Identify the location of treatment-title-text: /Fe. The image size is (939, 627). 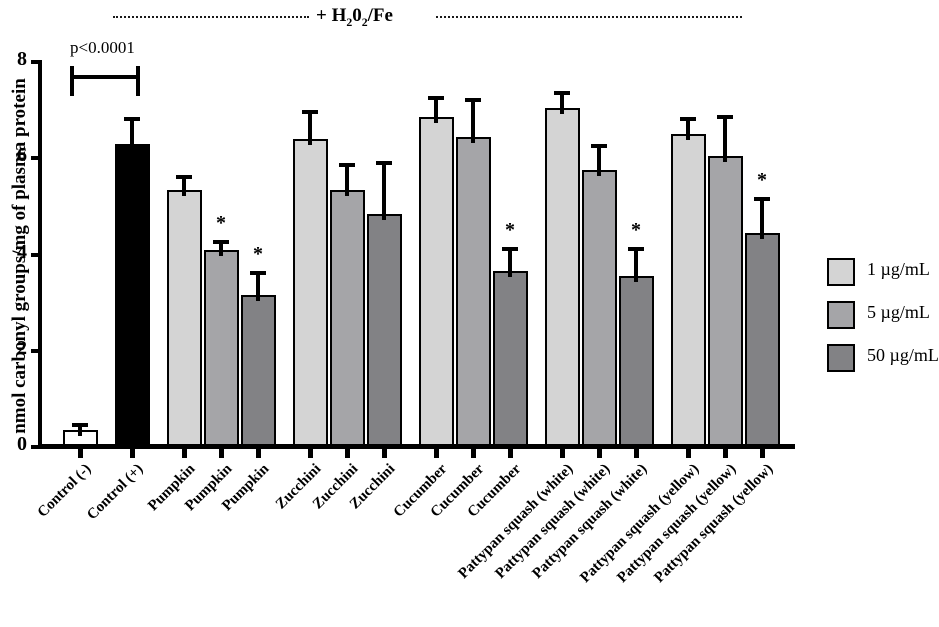
(380, 15).